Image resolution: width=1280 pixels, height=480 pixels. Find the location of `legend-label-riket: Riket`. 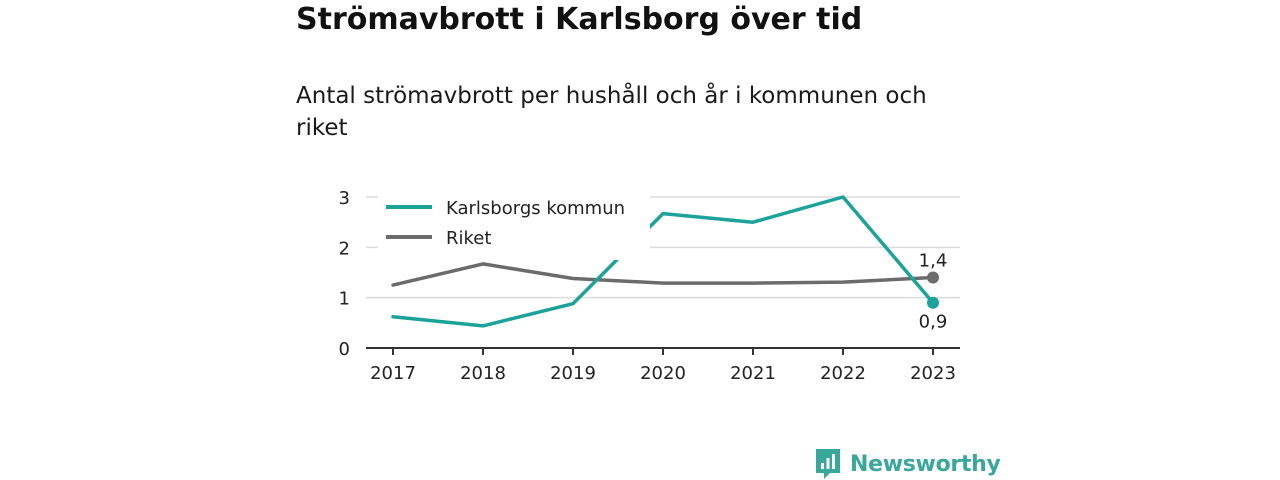

legend-label-riket: Riket is located at coordinates (468, 238).